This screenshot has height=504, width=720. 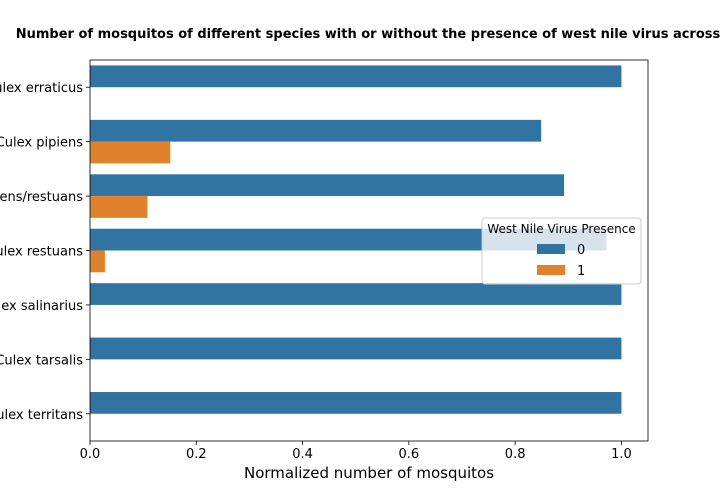 I want to click on x-tick-label: 0.6, so click(x=409, y=454).